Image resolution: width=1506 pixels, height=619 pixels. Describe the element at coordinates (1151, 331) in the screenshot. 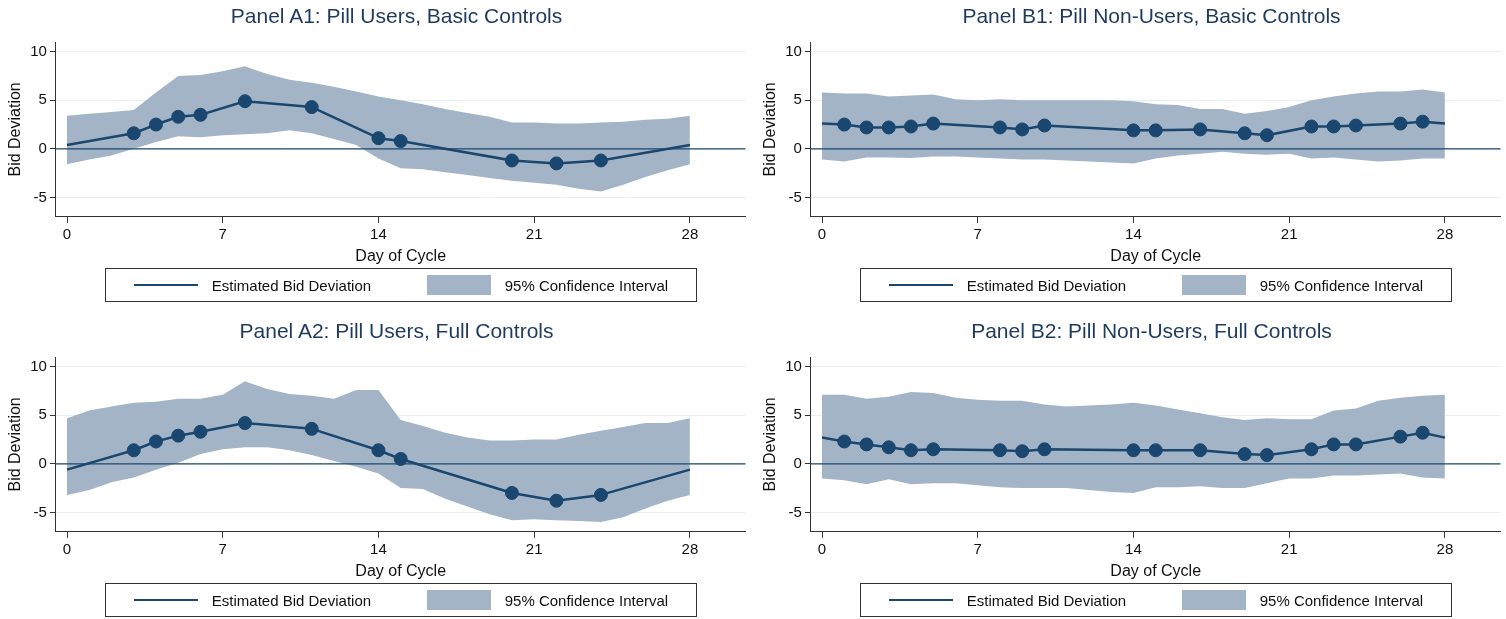

I see `chart-title: Panel B2: Pill Non-Users, Full Controls` at that location.